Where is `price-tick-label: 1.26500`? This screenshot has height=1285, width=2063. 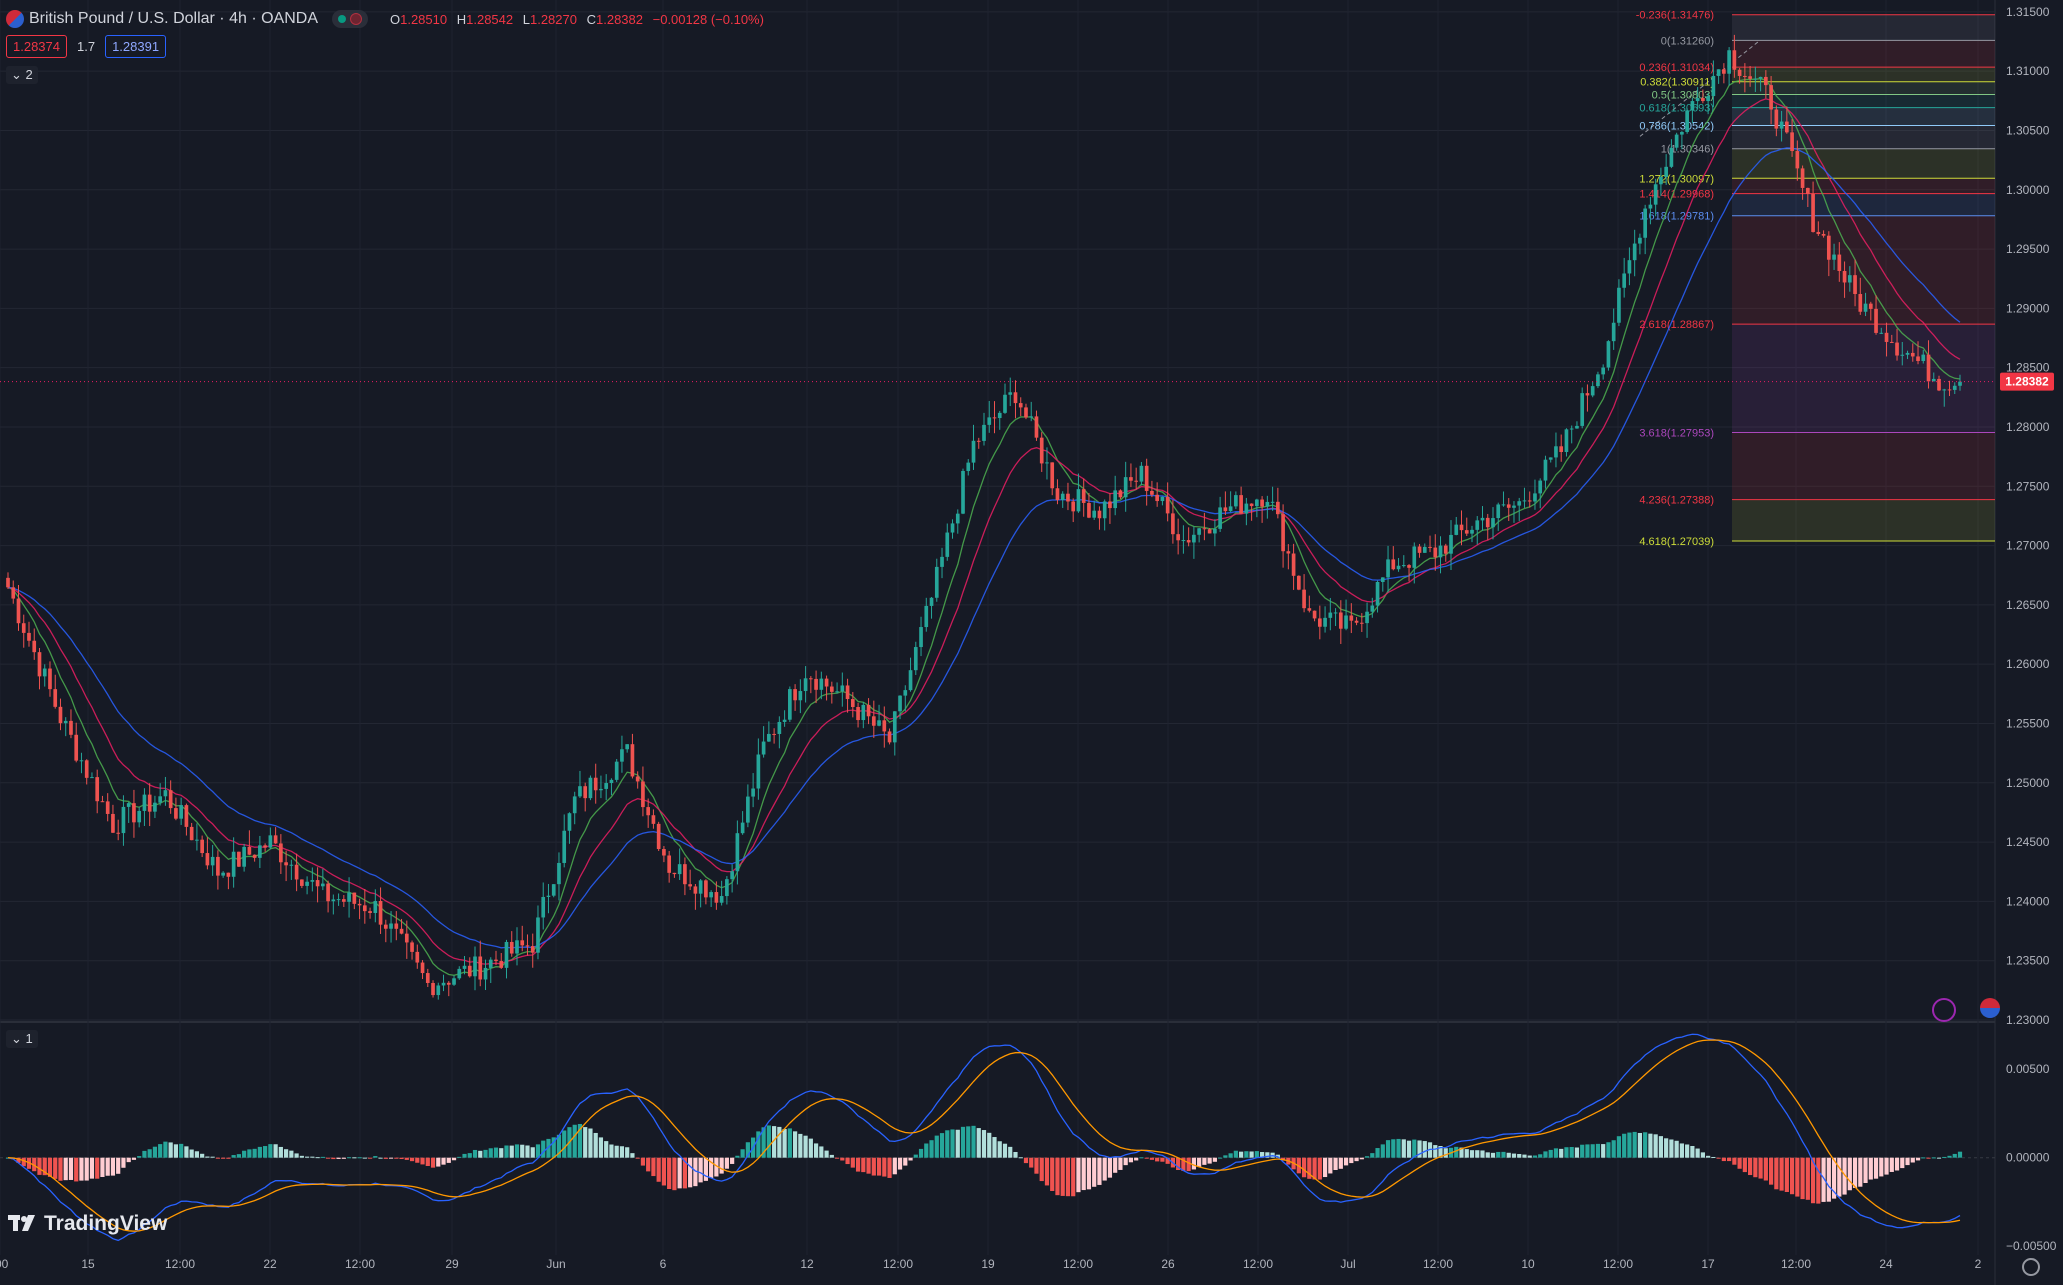 price-tick-label: 1.26500 is located at coordinates (2028, 605).